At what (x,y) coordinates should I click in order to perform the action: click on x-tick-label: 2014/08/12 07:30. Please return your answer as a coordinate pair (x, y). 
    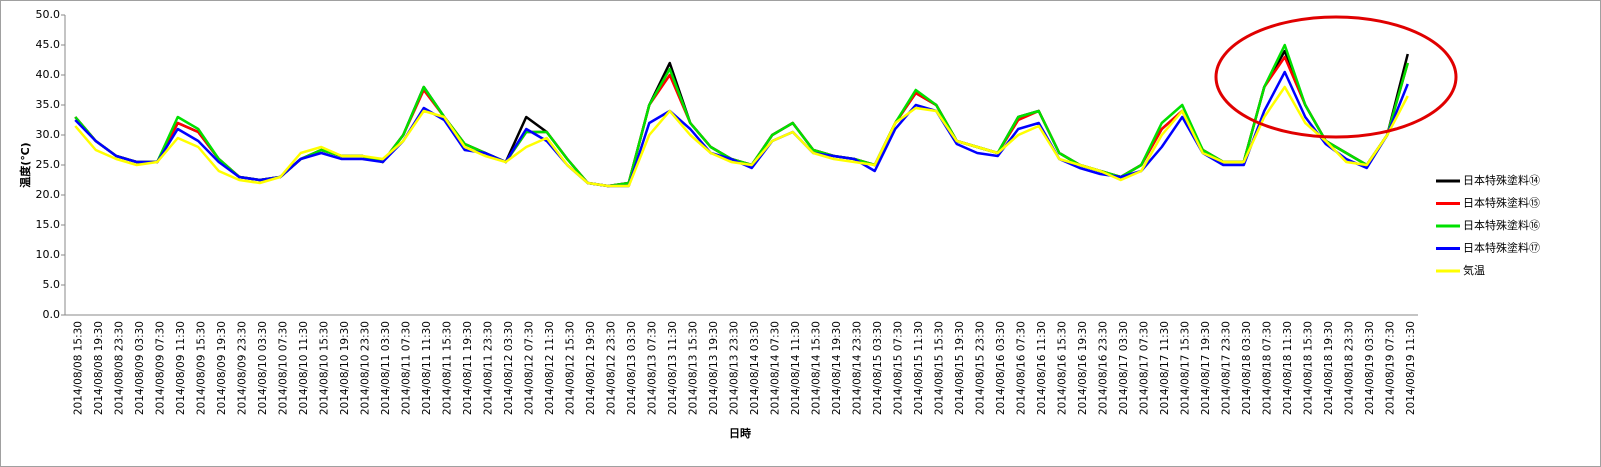
    Looking at the image, I should click on (529, 368).